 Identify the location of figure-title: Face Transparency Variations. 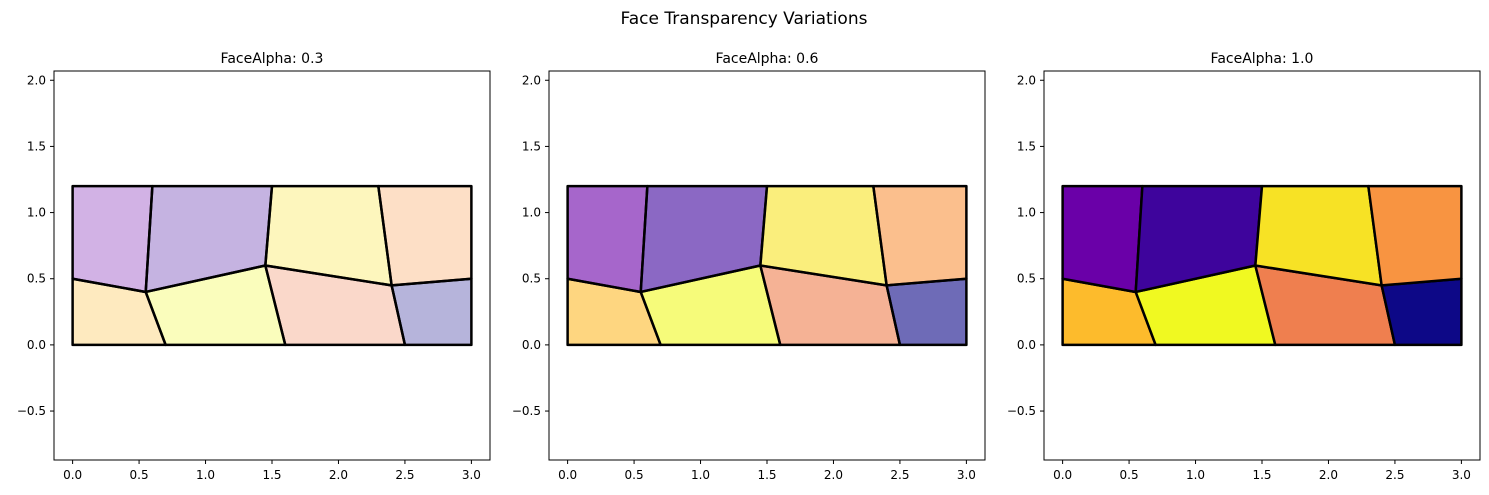
(744, 19).